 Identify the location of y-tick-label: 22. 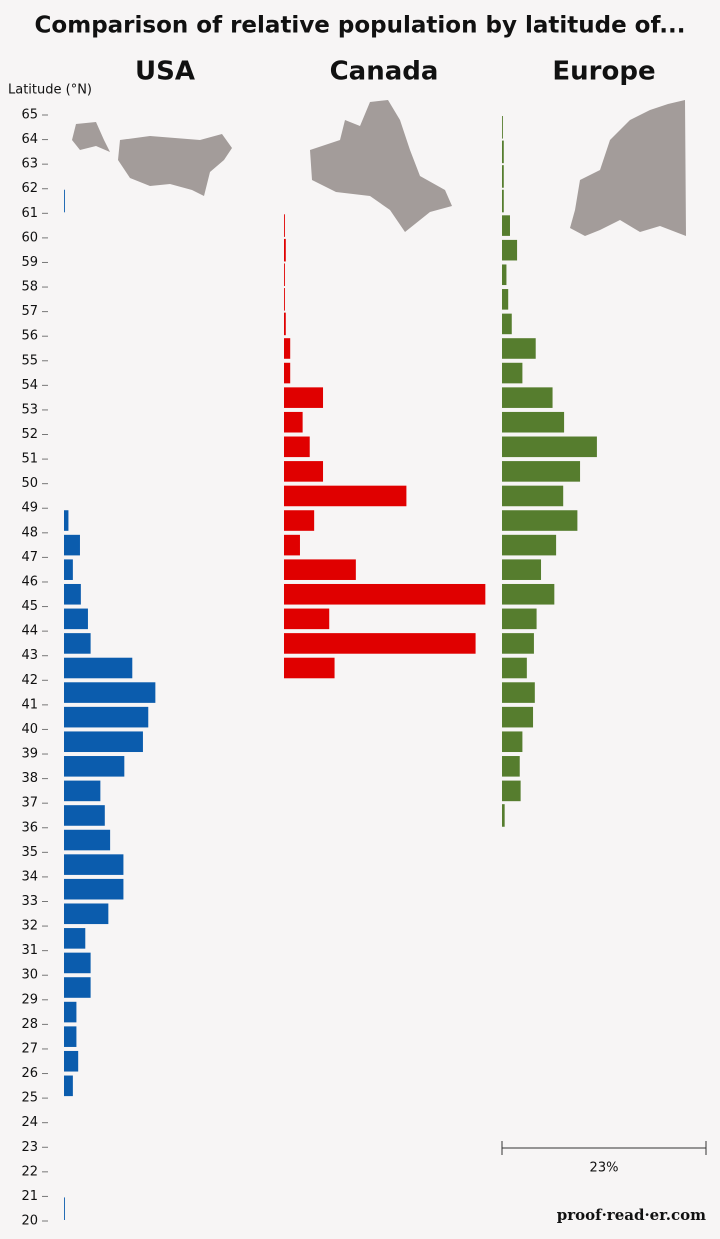
(29, 1171).